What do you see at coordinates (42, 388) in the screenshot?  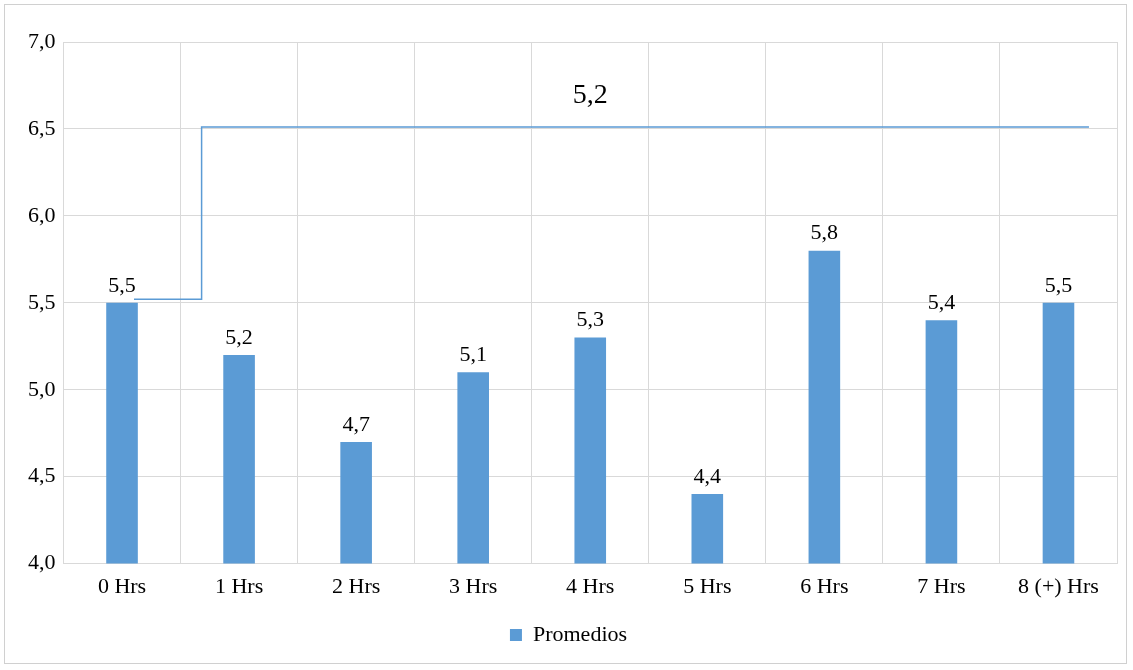 I see `y-tick-label: 5,0` at bounding box center [42, 388].